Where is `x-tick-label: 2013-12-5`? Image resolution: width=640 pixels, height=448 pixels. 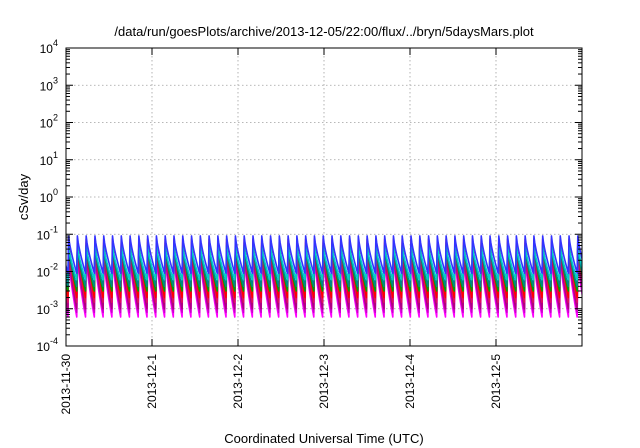 x-tick-label: 2013-12-5 is located at coordinates (496, 381).